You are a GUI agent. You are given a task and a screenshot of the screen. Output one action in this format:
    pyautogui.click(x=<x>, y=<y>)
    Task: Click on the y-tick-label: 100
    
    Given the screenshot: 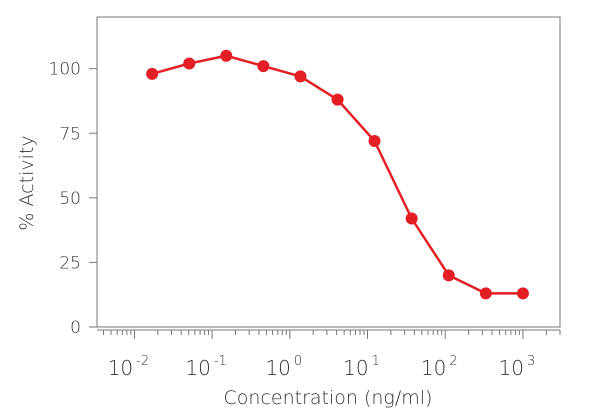 What is the action you would take?
    pyautogui.click(x=65, y=70)
    